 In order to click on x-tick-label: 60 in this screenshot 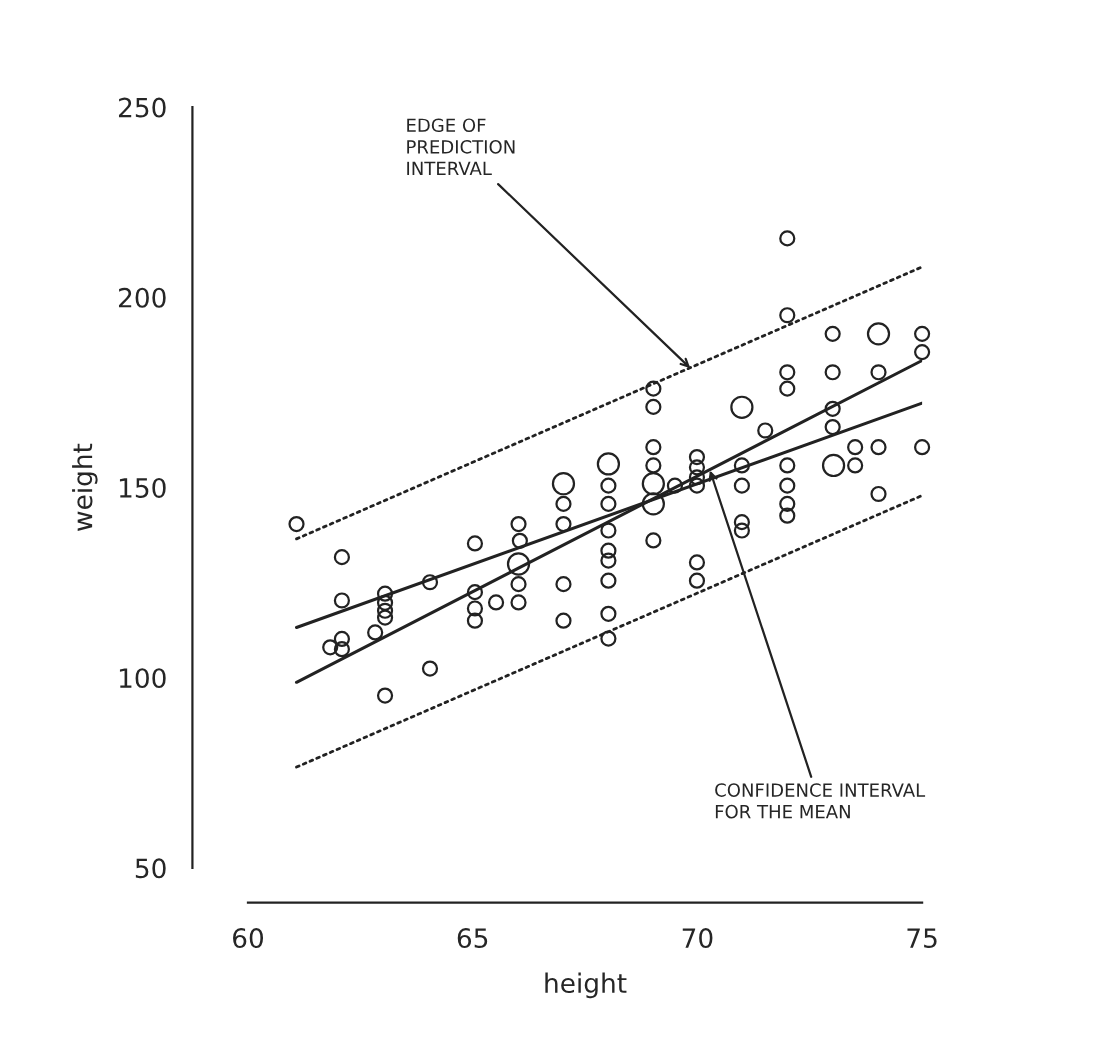, I will do `click(248, 938)`.